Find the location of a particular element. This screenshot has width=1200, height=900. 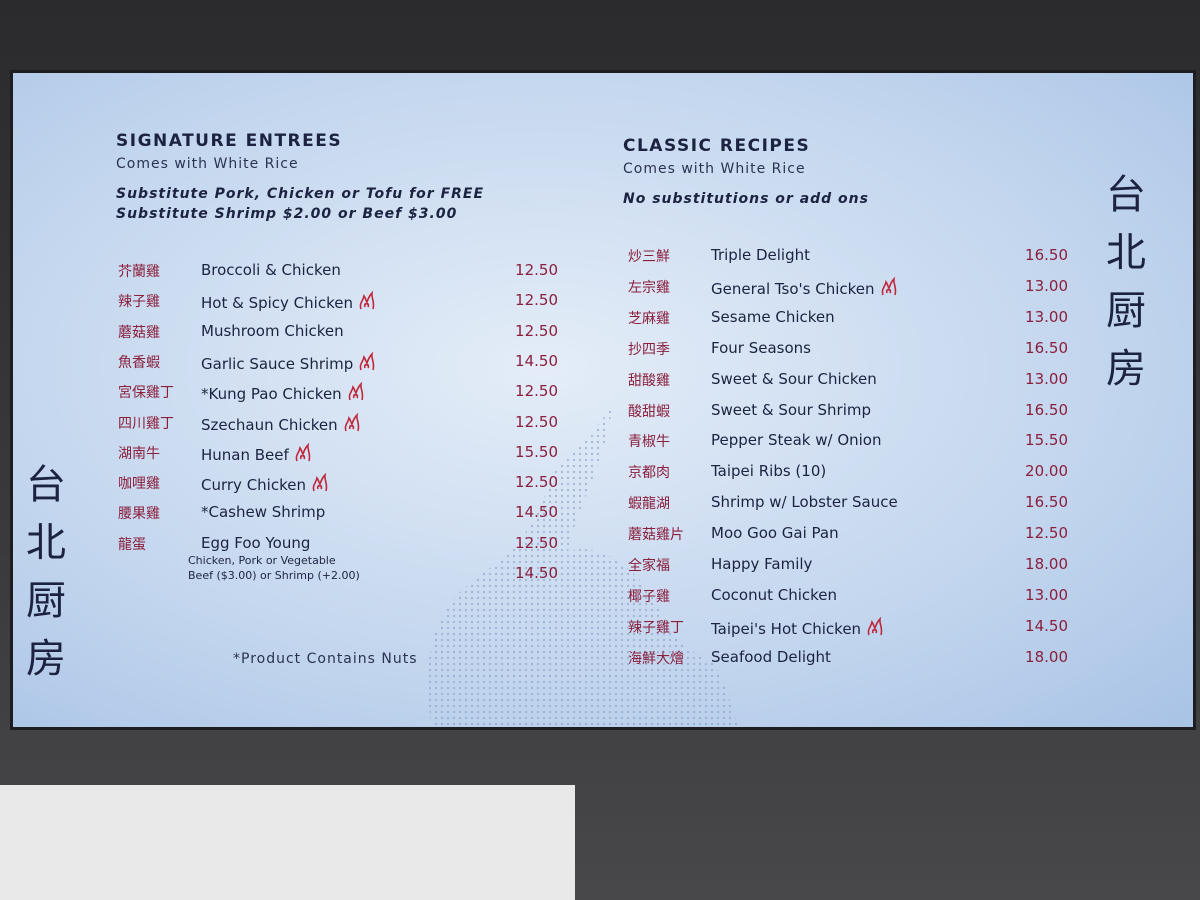

chinese-name: 腰果雞 is located at coordinates (139, 514).